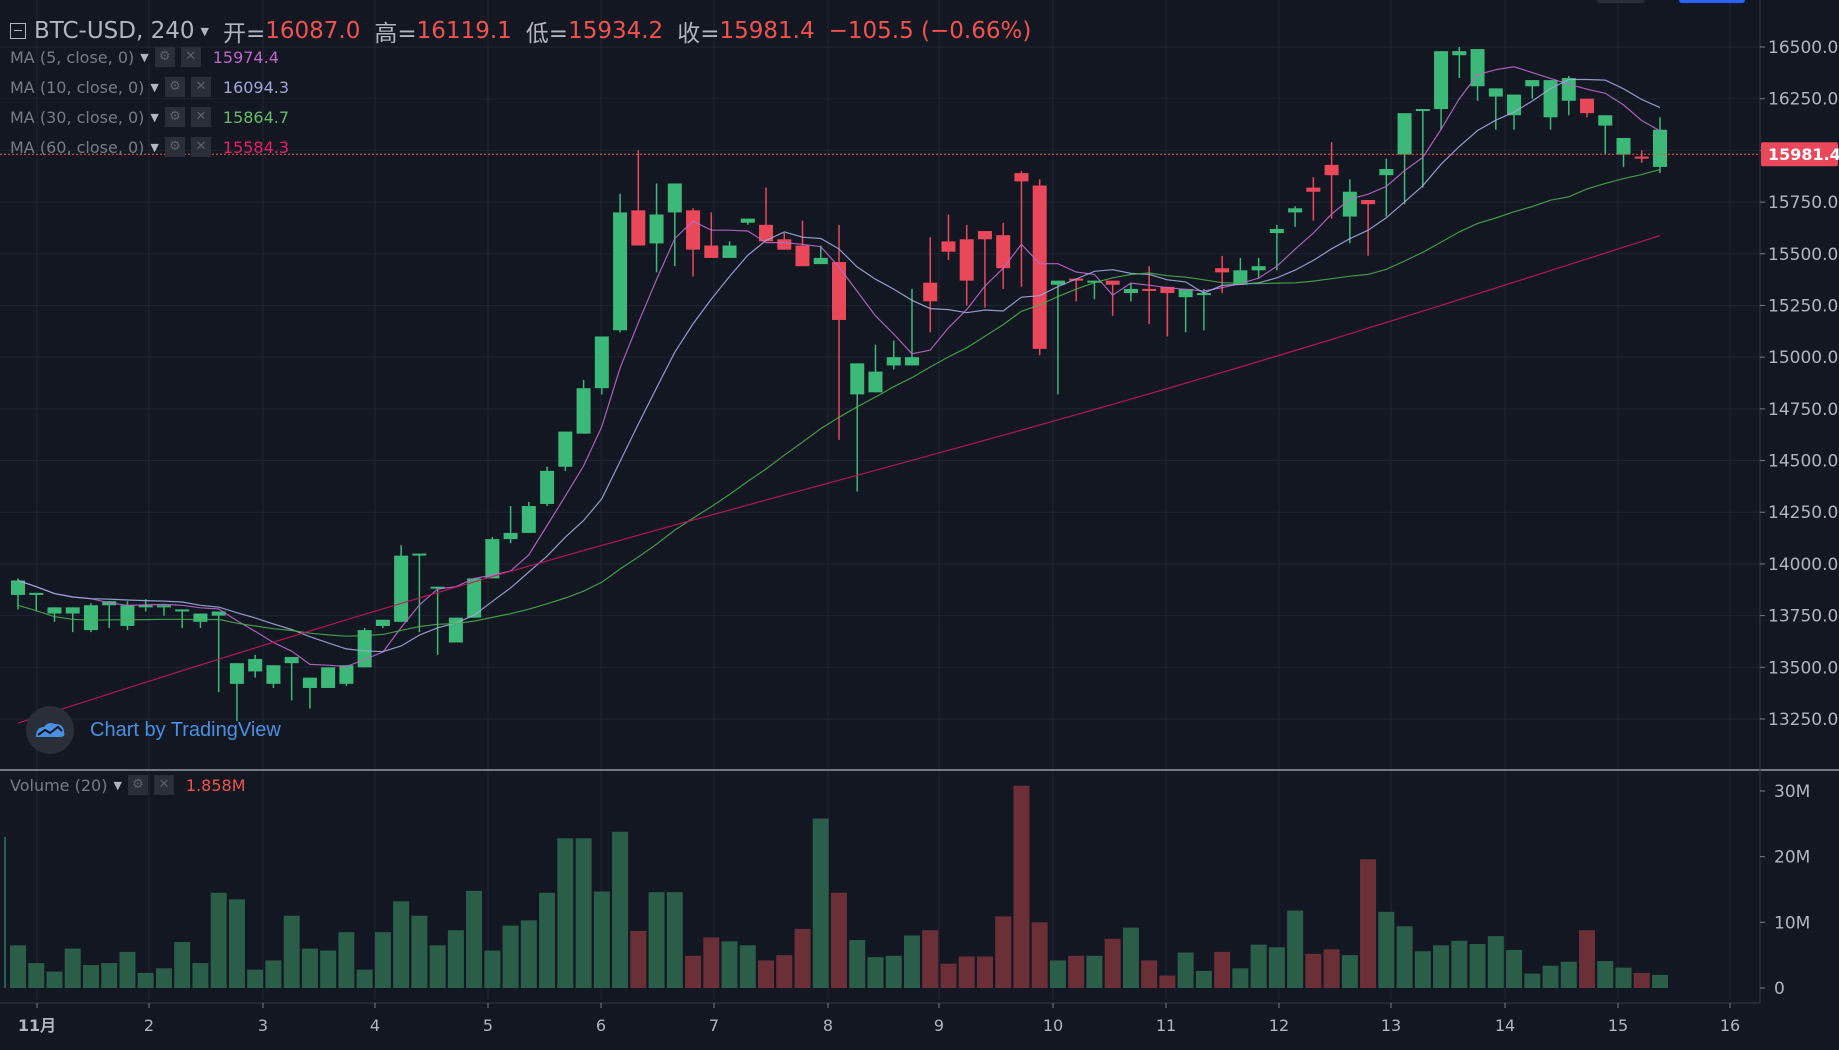  Describe the element at coordinates (1803, 48) in the screenshot. I see `price-tick-label: 16500.0` at that location.